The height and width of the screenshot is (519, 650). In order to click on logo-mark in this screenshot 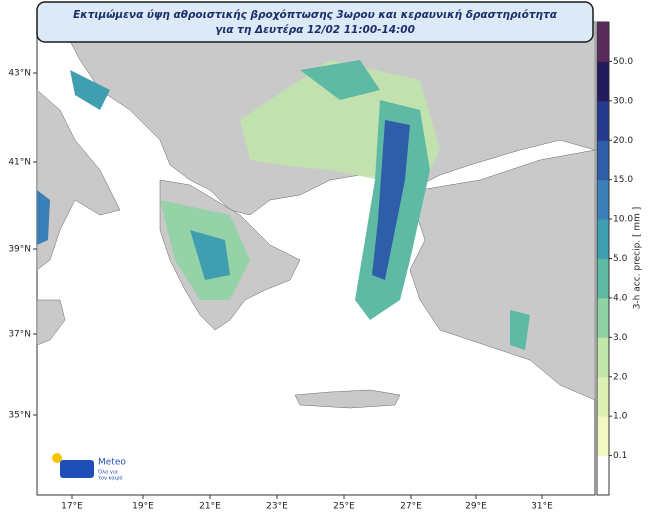, I will do `click(77, 469)`.